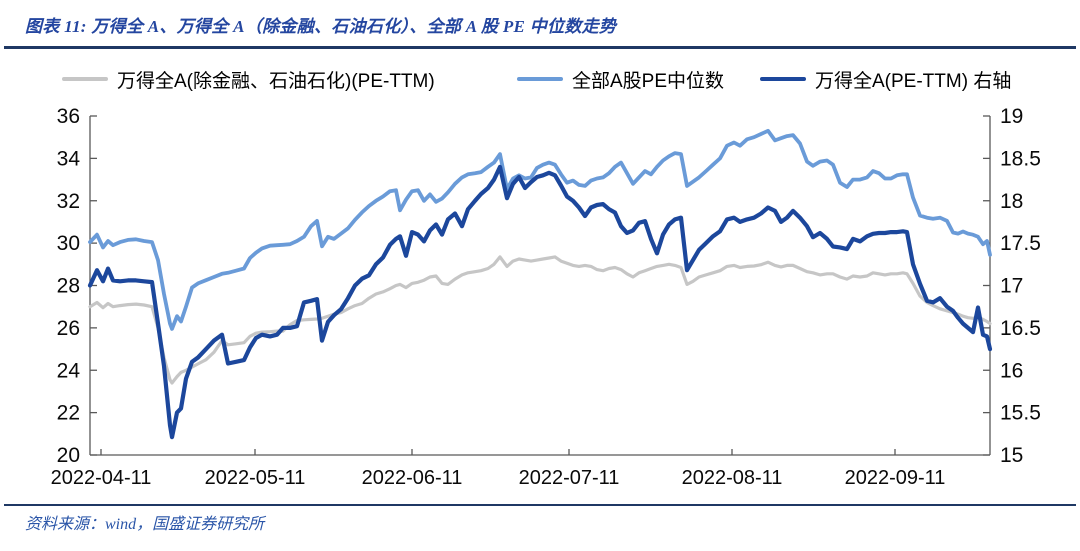 This screenshot has width=1080, height=551. Describe the element at coordinates (101, 478) in the screenshot. I see `x-tick-label: 2022-04-11` at that location.